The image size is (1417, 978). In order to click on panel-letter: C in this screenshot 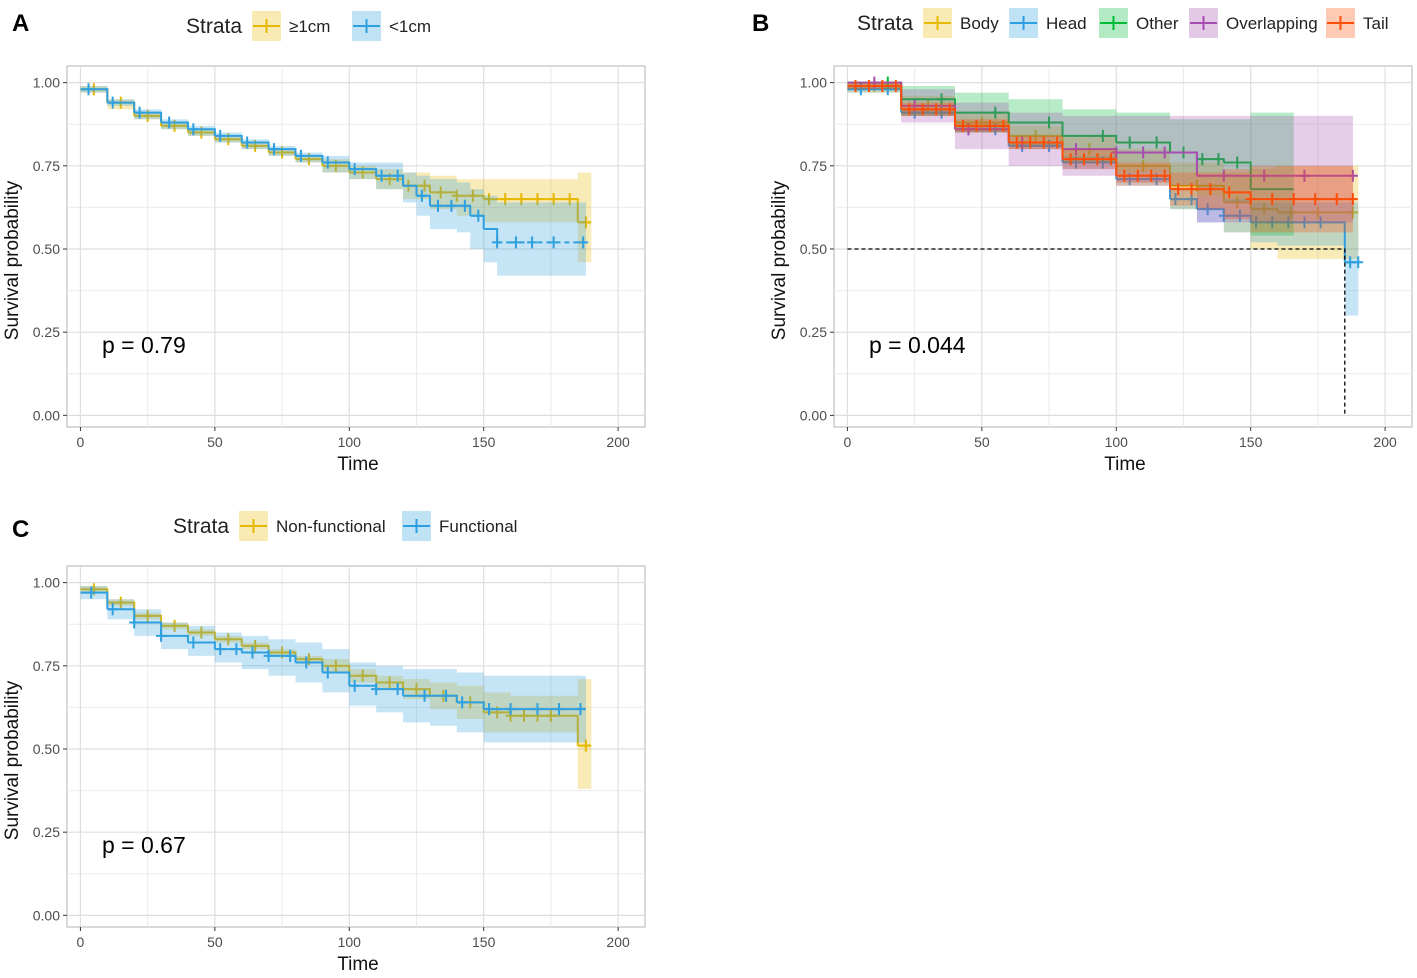, I will do `click(20, 529)`.